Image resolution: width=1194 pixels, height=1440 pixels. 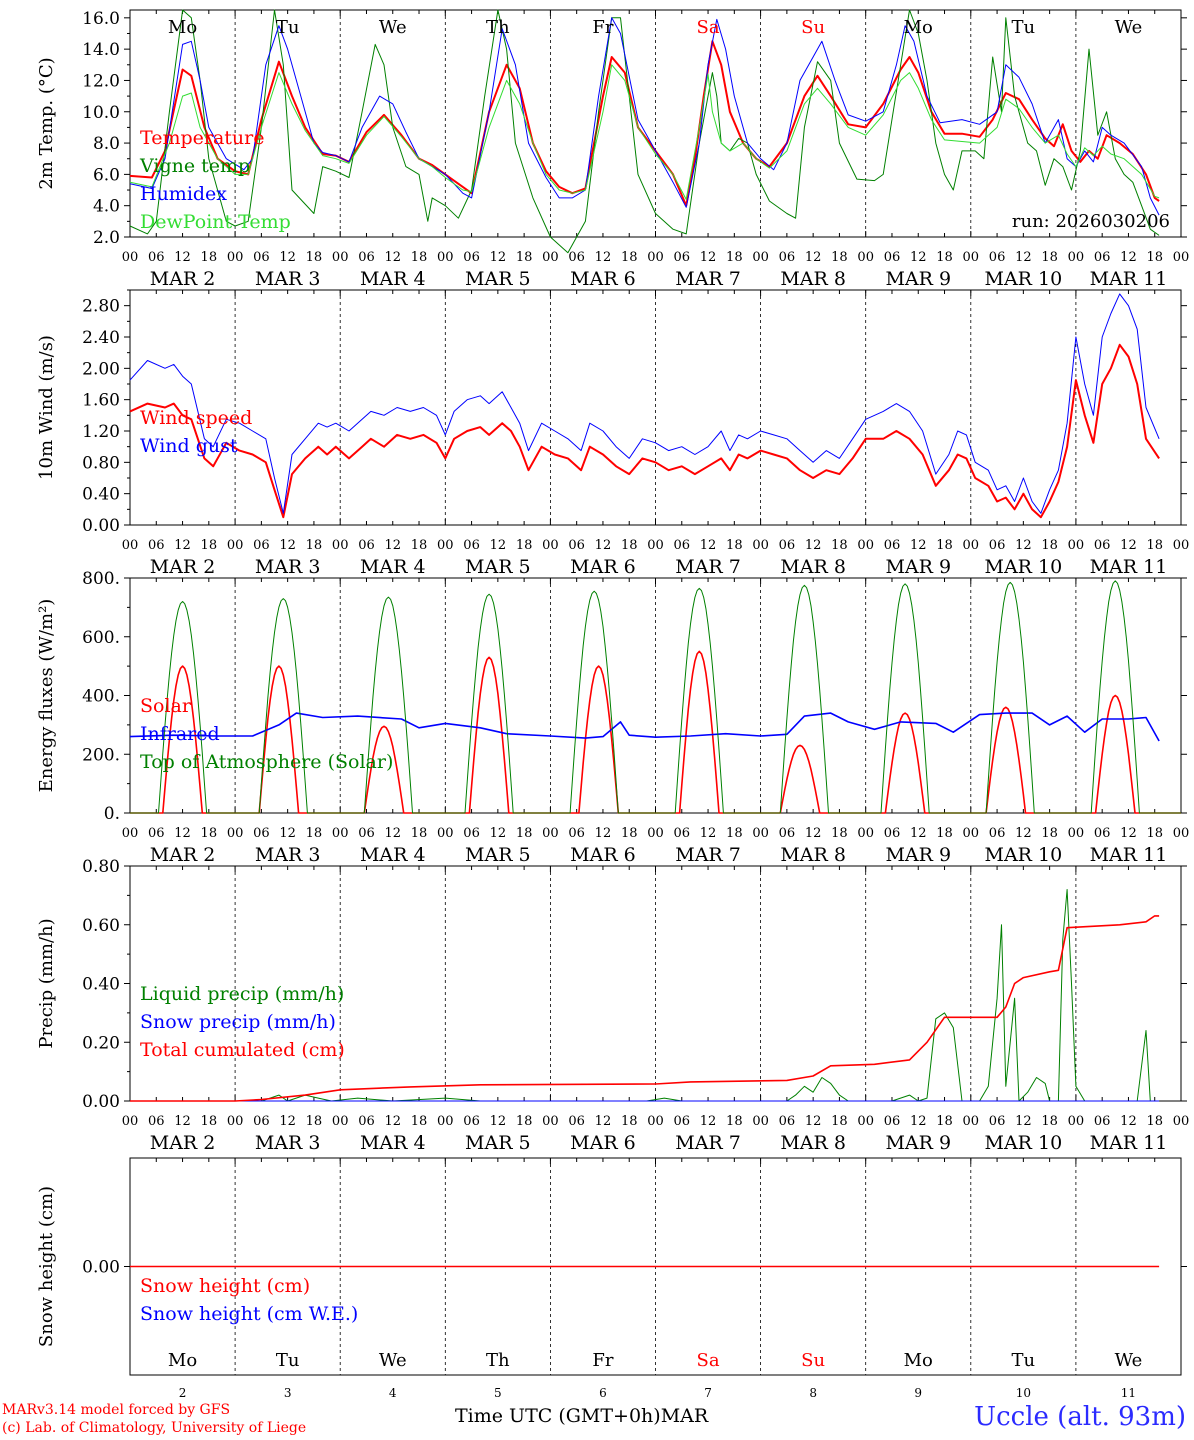 What do you see at coordinates (112, 814) in the screenshot?
I see `y-tick-label: 0.` at bounding box center [112, 814].